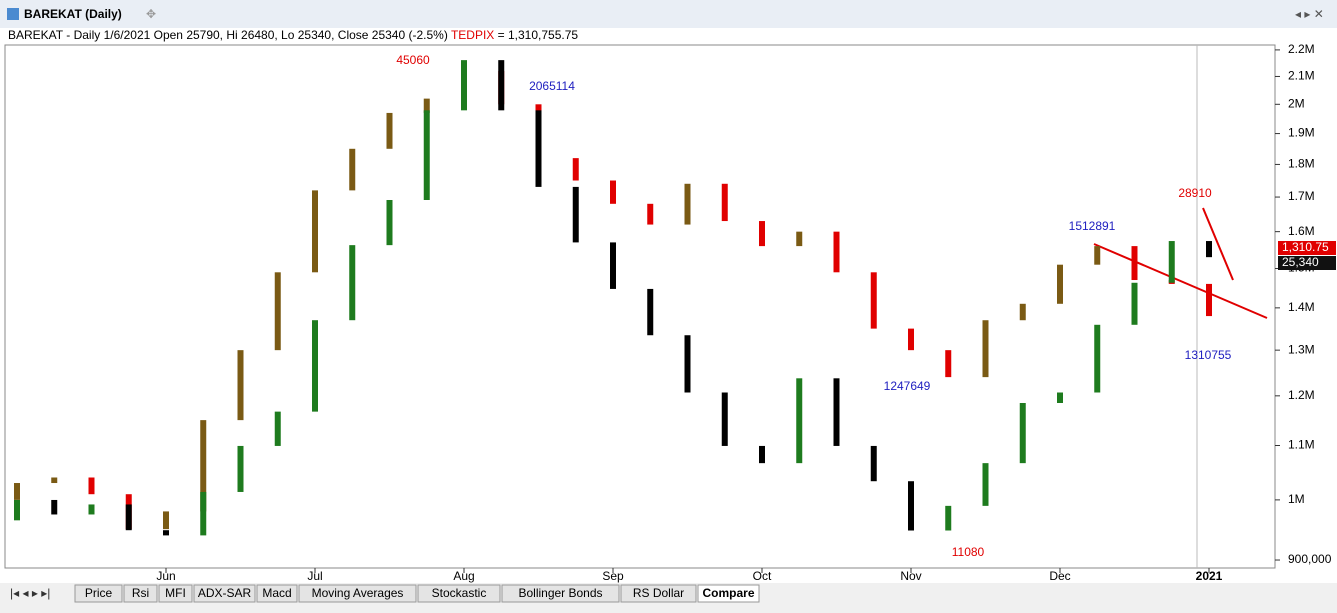 This screenshot has height=613, width=1337. I want to click on window-icon, so click(13, 14).